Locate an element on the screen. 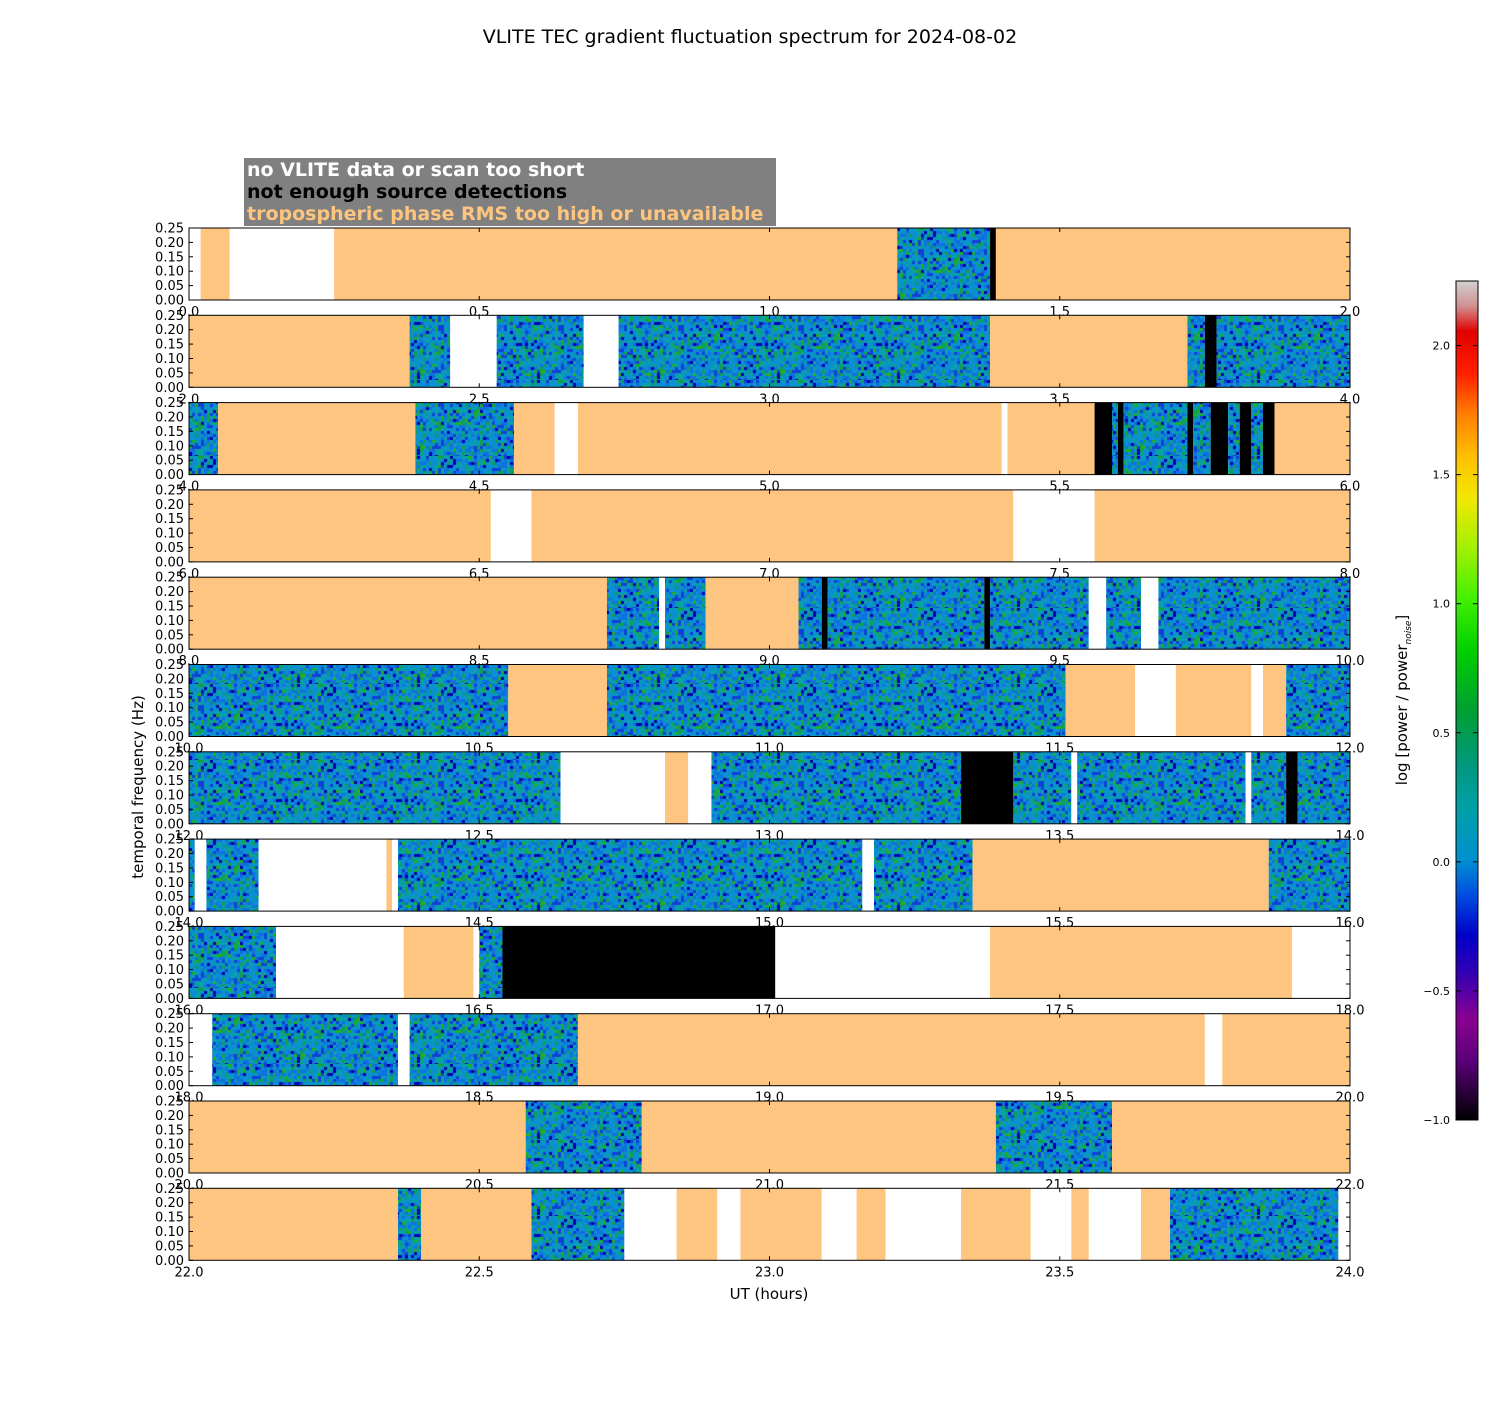 The width and height of the screenshot is (1500, 1404). panel-0: 0.000.050.100.150.200.250.0 0.5 1.0 1.5 2.0 is located at coordinates (757, 271).